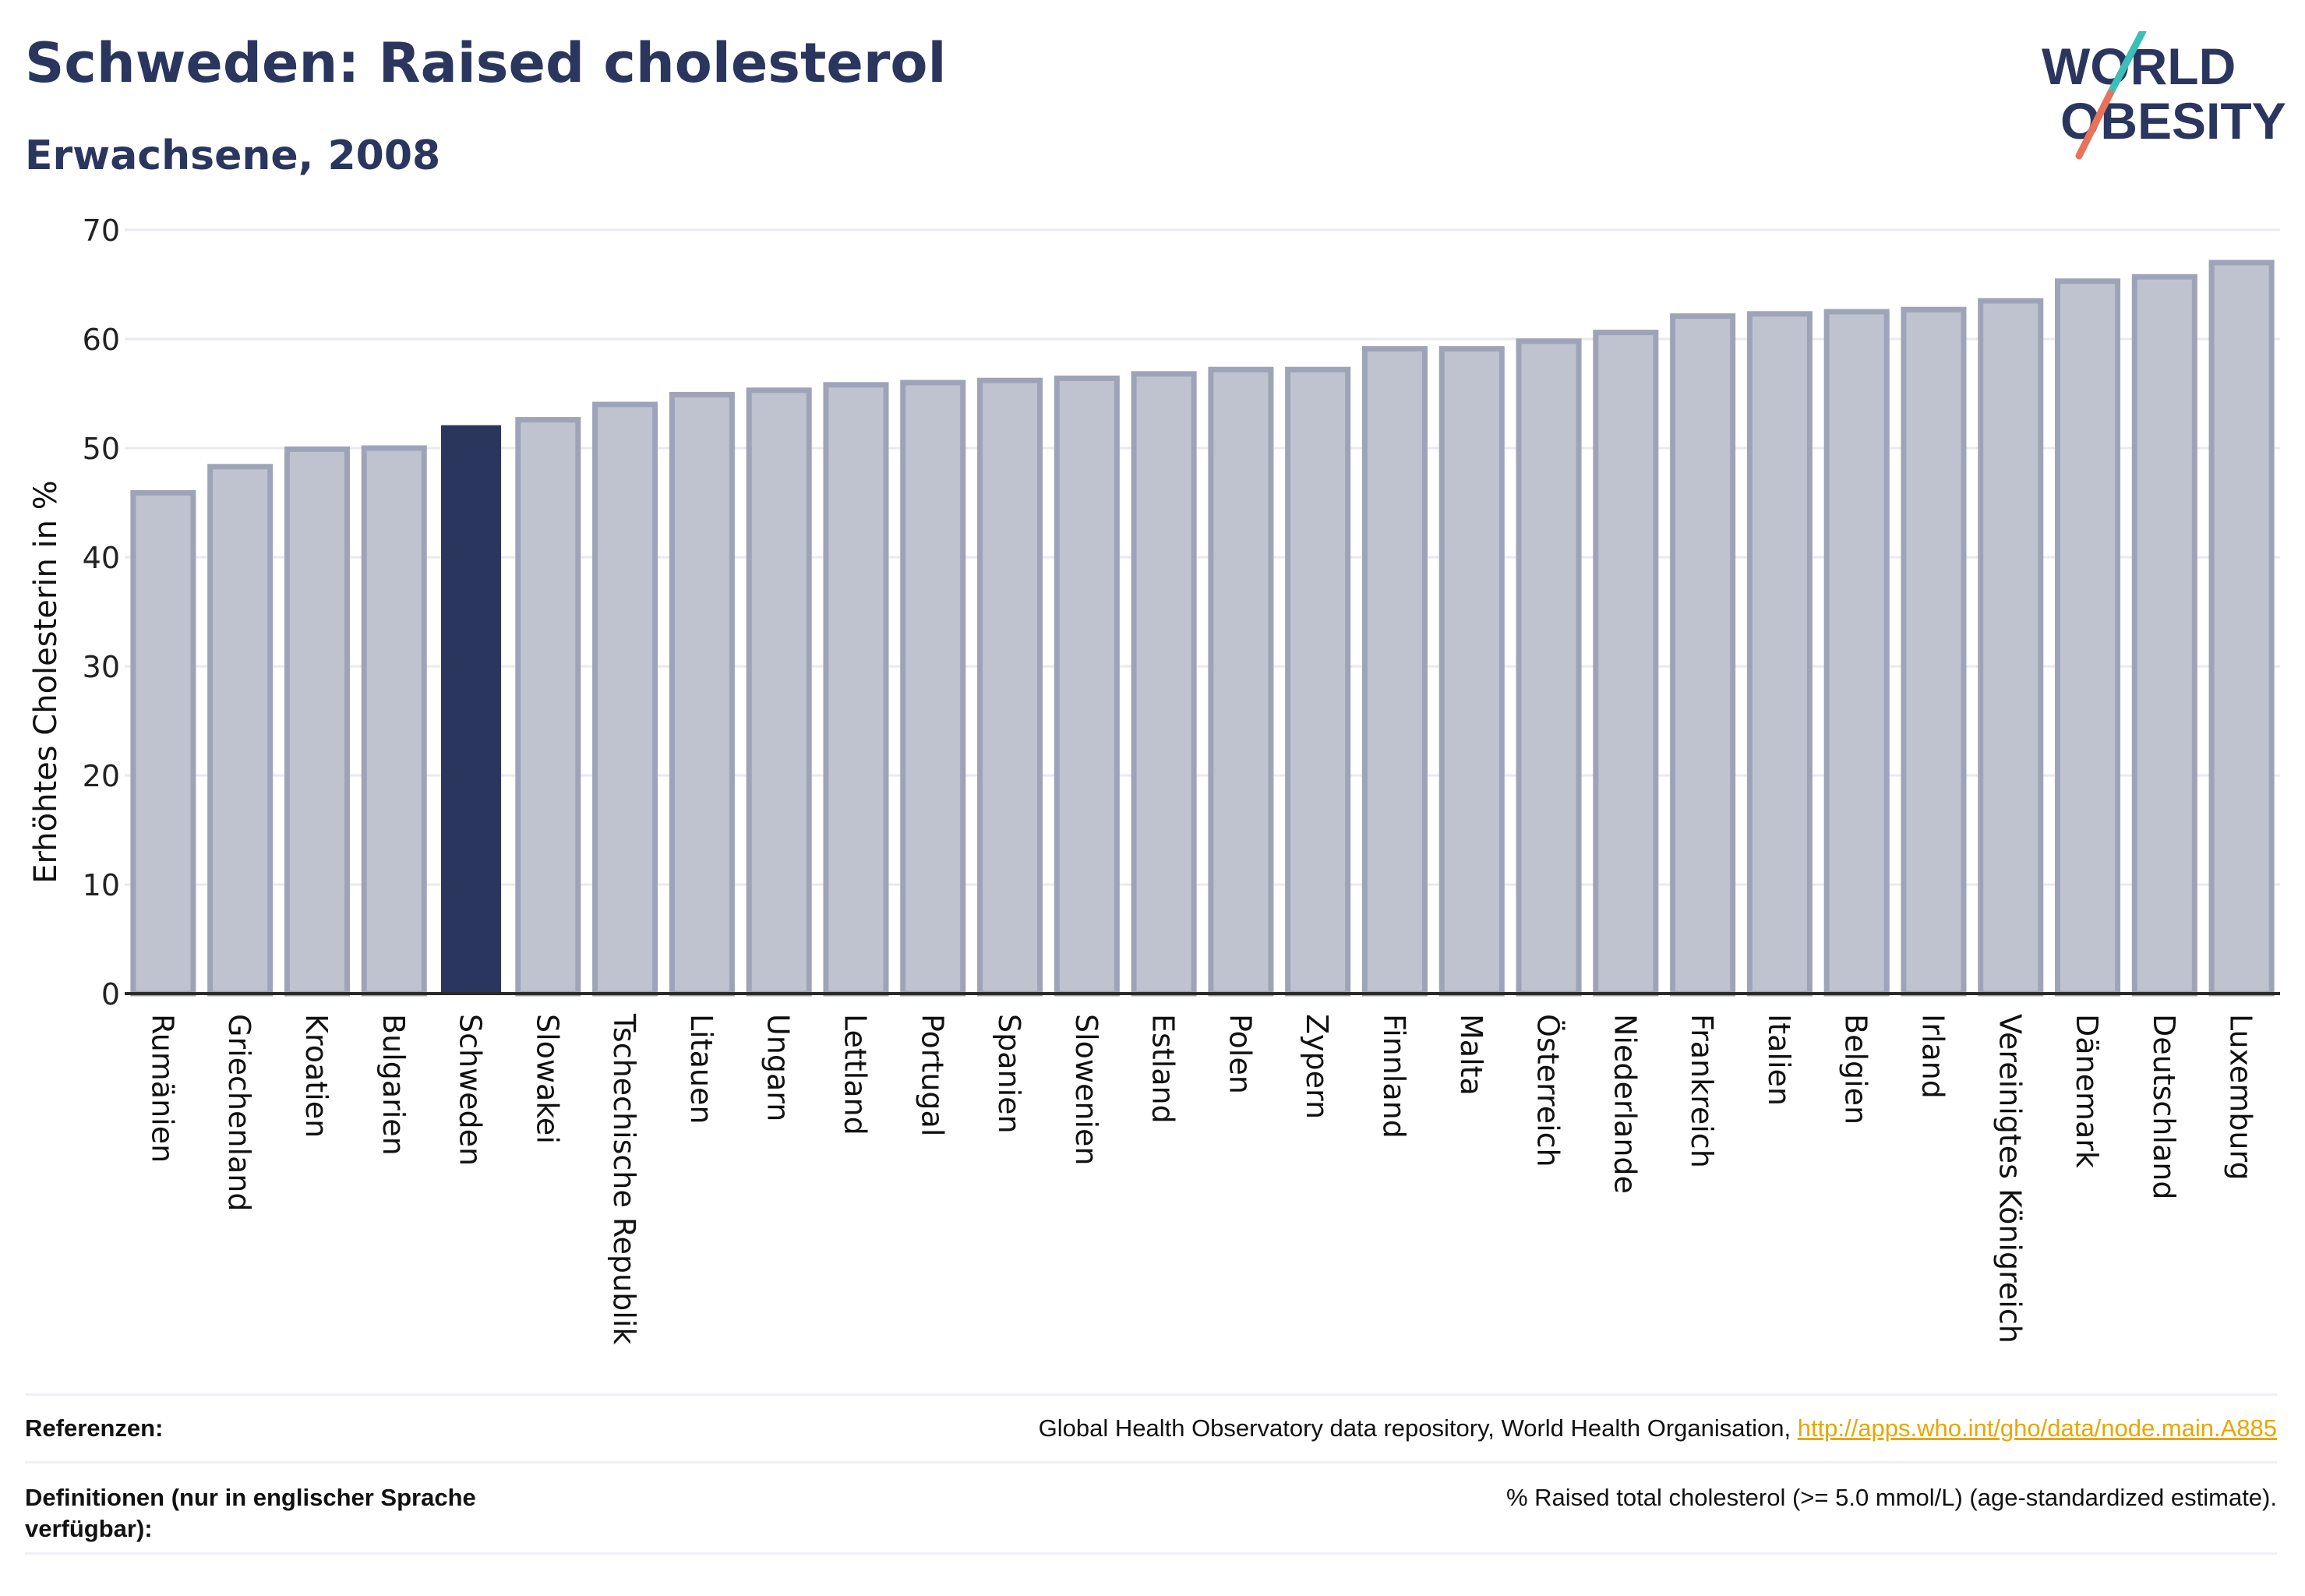 The width and height of the screenshot is (2305, 1596). Describe the element at coordinates (1626, 663) in the screenshot. I see `bar-niederlande` at that location.